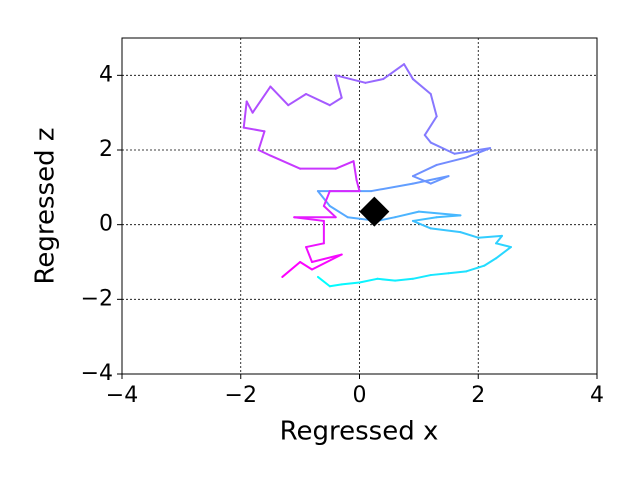 The image size is (640, 480). I want to click on marker, so click(374, 211).